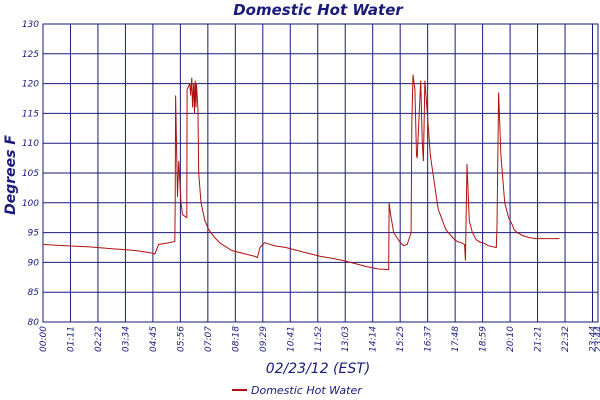 This screenshot has height=400, width=600. What do you see at coordinates (307, 390) in the screenshot?
I see `legend-label: Domestic Hot Water` at bounding box center [307, 390].